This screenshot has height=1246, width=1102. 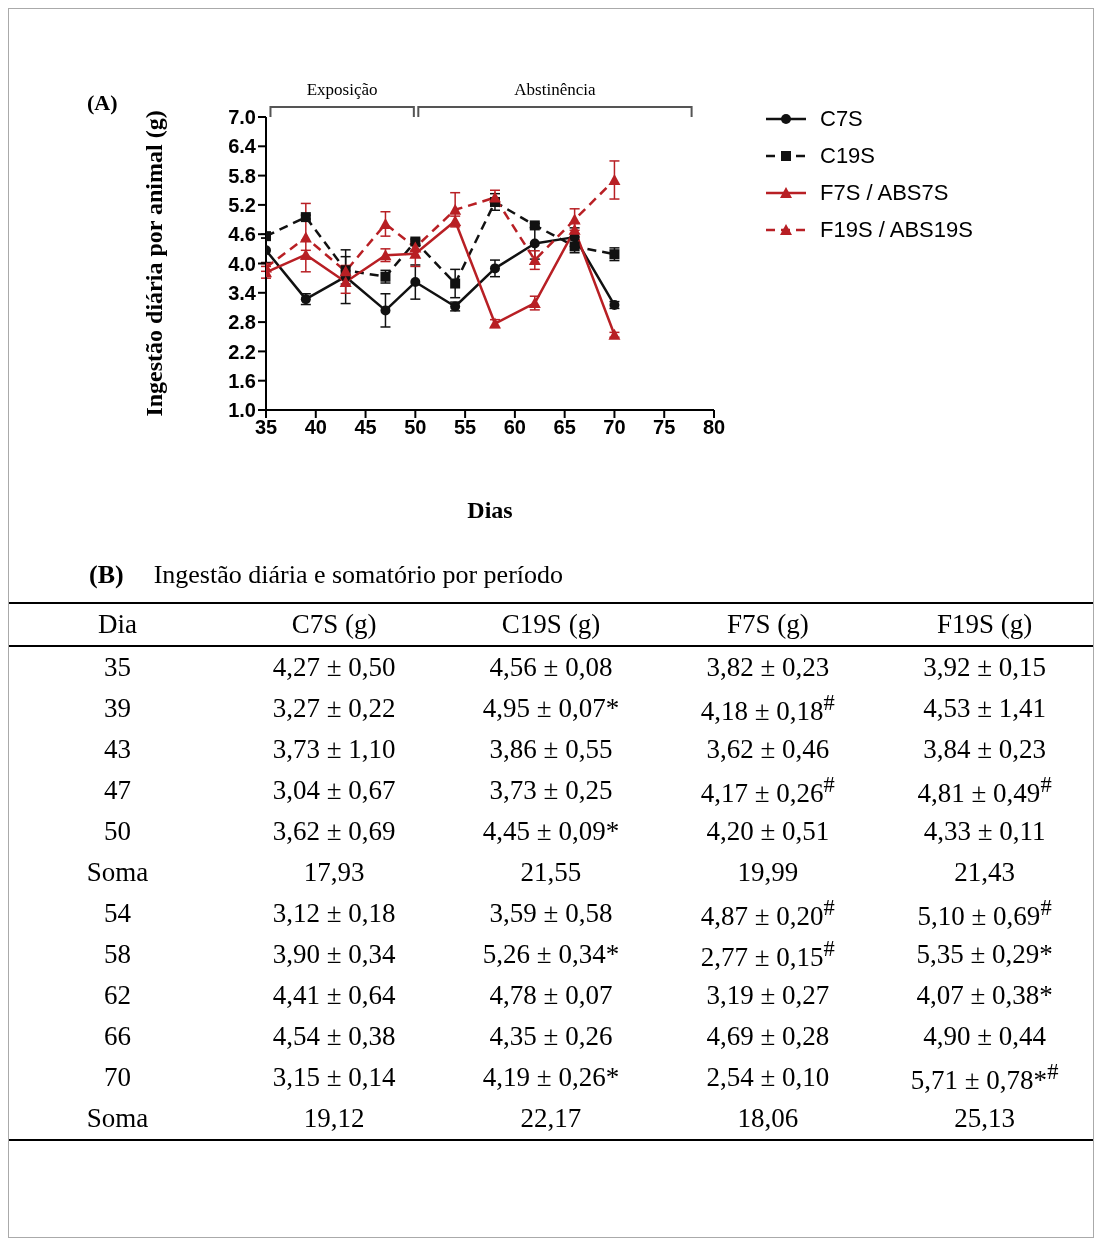 I want to click on legend-label: C19S, so click(x=848, y=155).